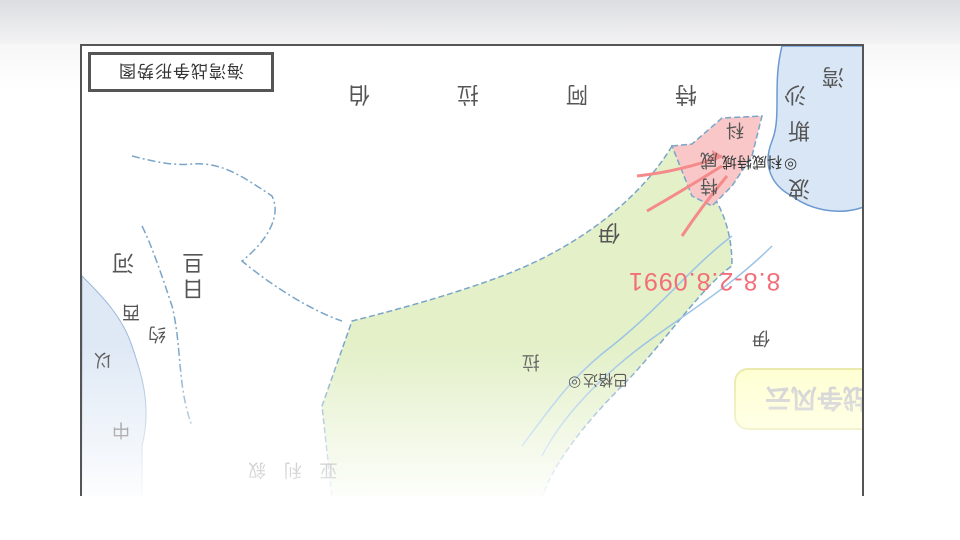 This screenshot has height=540, width=960. Describe the element at coordinates (131, 311) in the screenshot. I see `label-left-2: 西` at that location.